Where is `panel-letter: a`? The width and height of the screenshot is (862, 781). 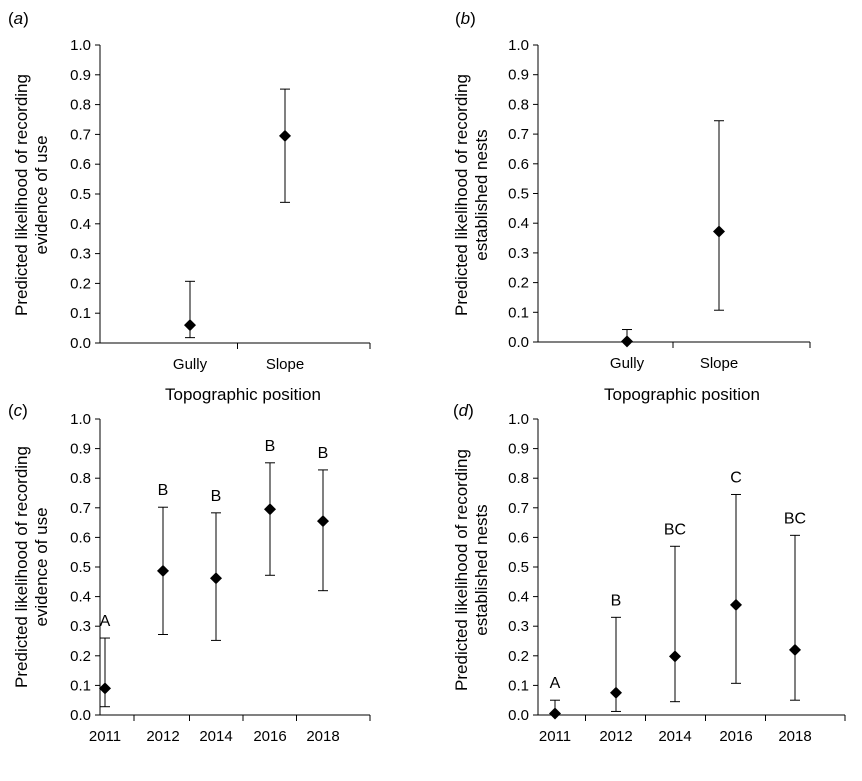 panel-letter: a is located at coordinates (18, 18).